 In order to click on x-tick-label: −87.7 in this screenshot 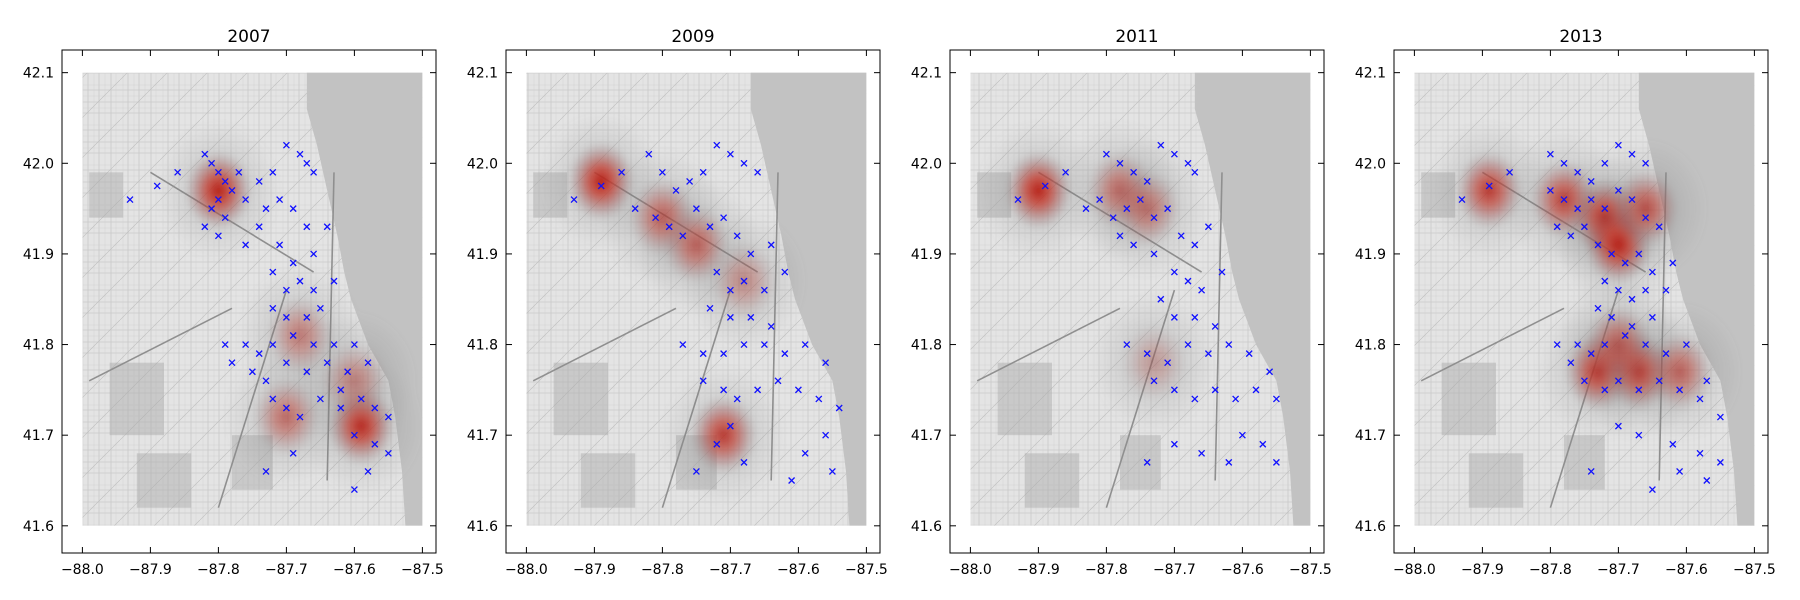, I will do `click(286, 570)`.